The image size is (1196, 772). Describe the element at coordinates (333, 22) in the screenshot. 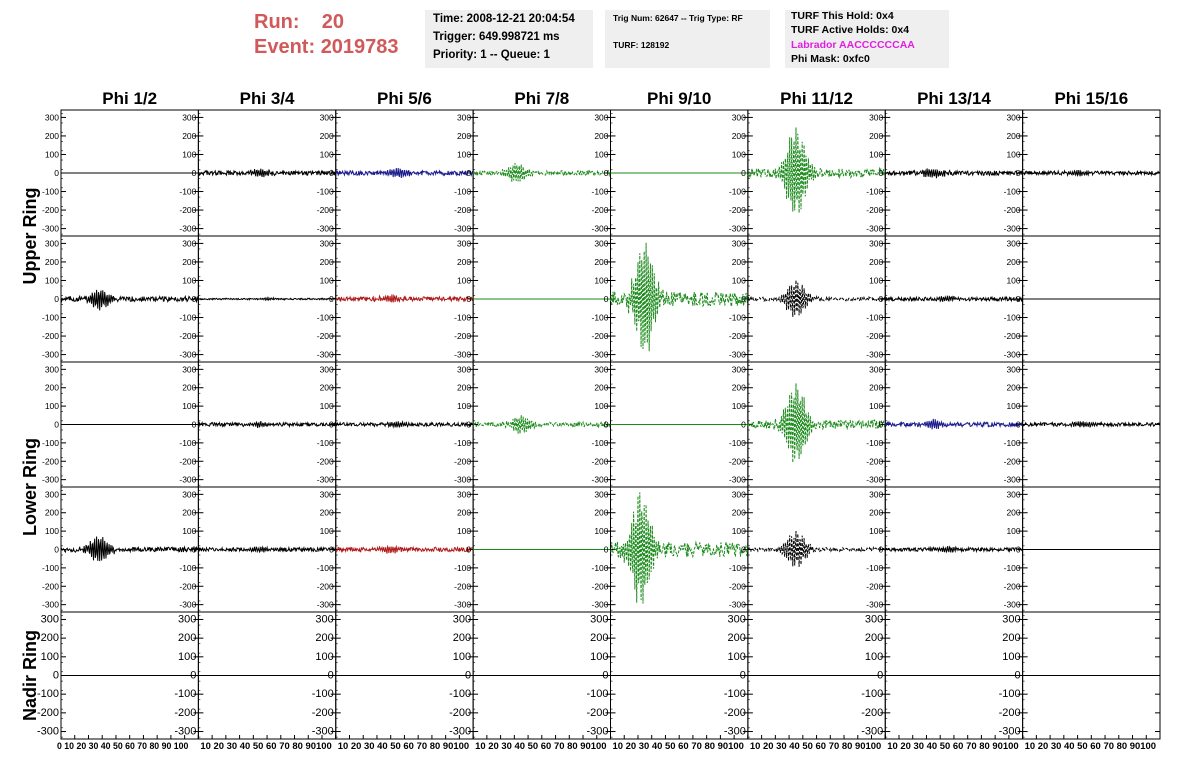

I see `run-value: 20` at that location.